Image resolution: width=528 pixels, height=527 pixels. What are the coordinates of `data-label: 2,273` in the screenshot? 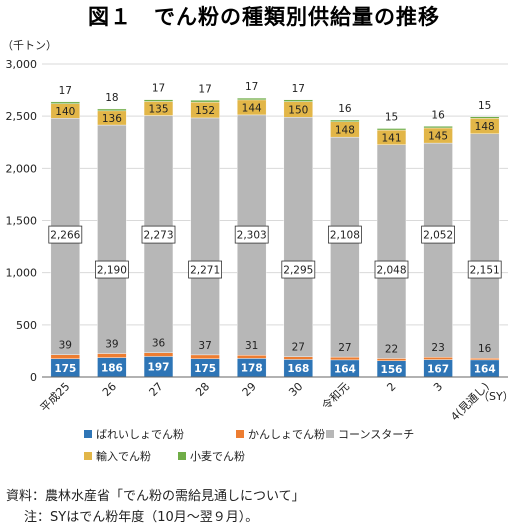 It's located at (158, 236).